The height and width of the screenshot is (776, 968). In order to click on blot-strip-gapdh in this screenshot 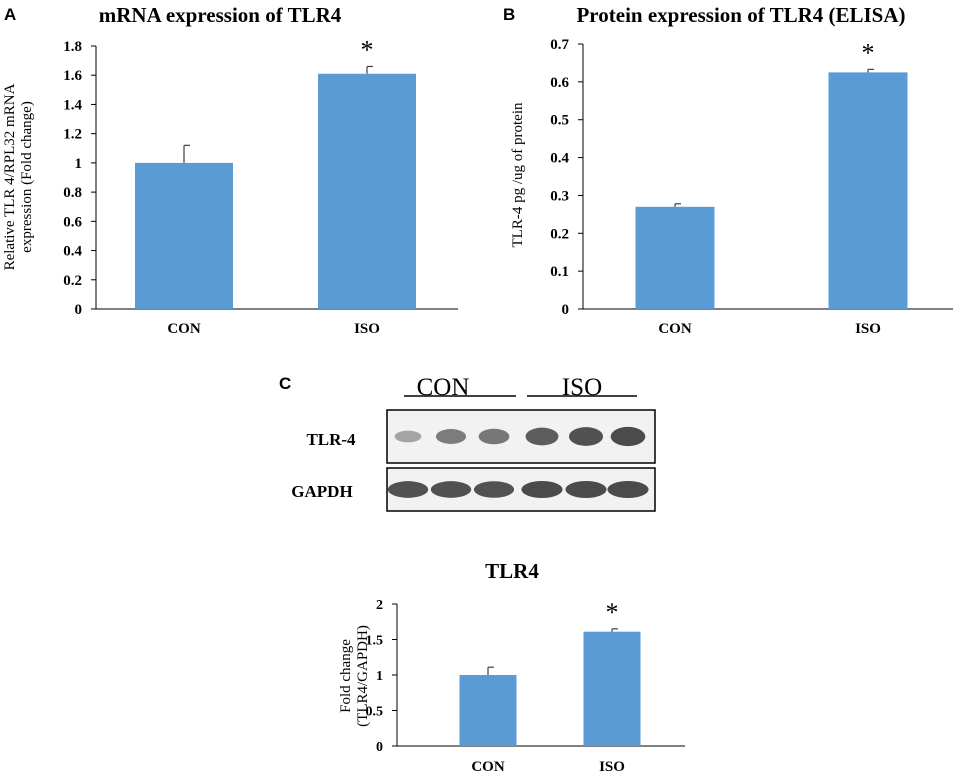, I will do `click(521, 489)`.